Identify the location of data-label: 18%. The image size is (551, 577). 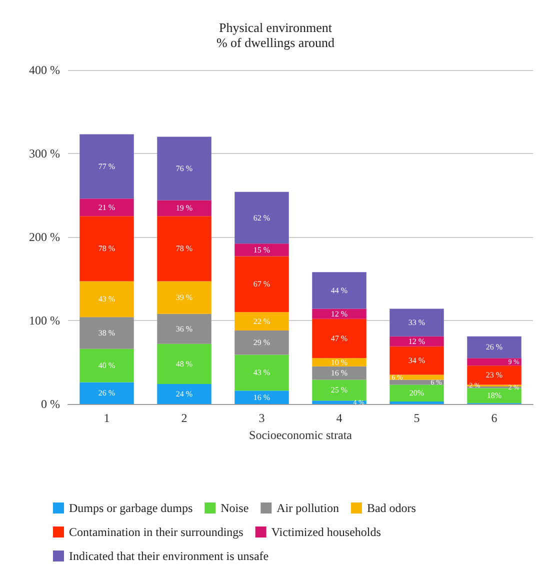
(494, 395).